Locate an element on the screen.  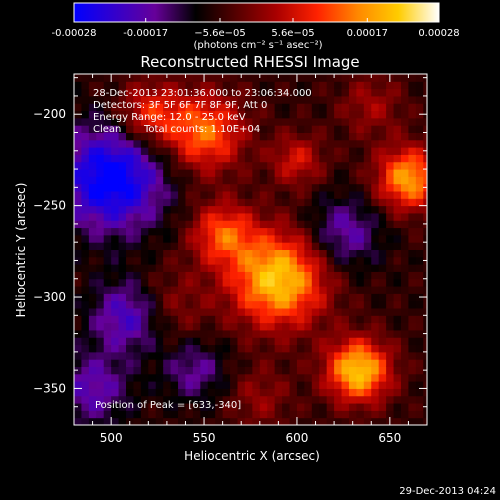
x-axis-label: Heliocentric X (arcsec) is located at coordinates (252, 456).